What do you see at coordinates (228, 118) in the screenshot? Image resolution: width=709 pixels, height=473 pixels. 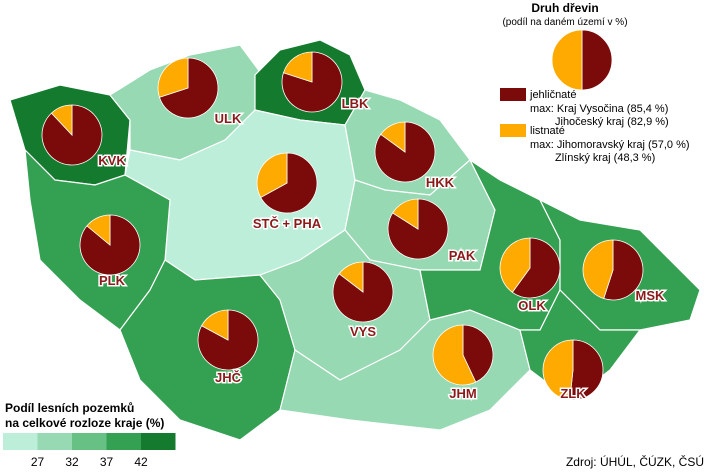 I see `region-label: ULK` at bounding box center [228, 118].